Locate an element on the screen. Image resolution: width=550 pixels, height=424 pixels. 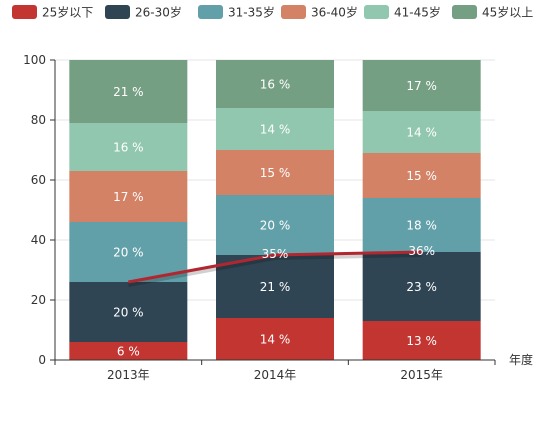
bar-label-3-1: 20 % is located at coordinates (128, 253).